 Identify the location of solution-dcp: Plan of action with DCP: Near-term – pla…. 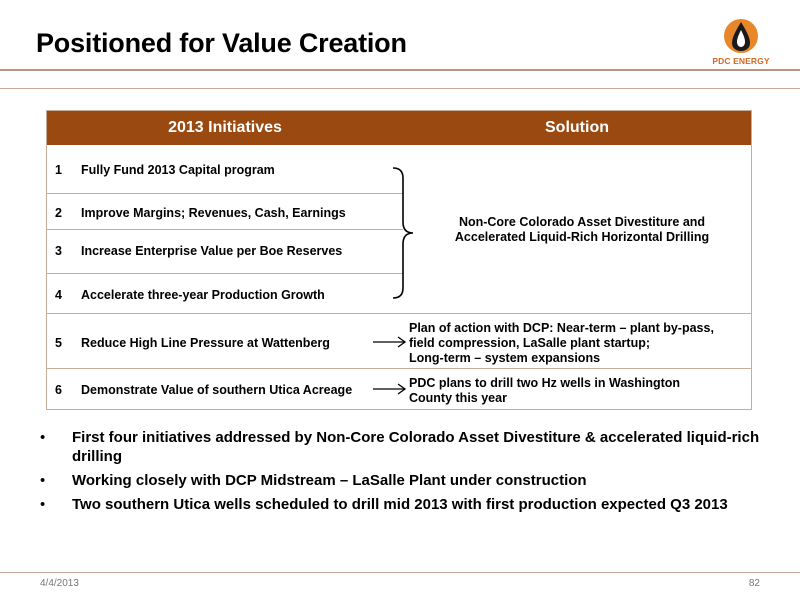
(561, 343).